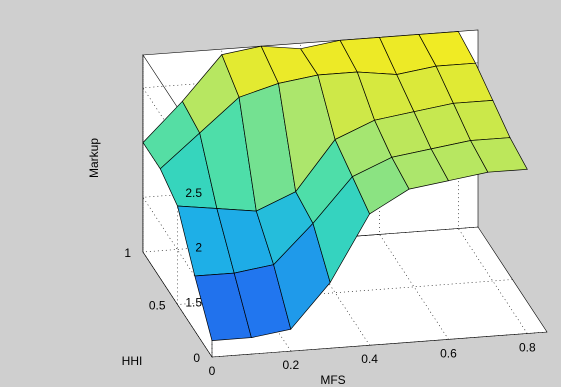  What do you see at coordinates (127, 253) in the screenshot?
I see `y-tick-label: 1` at bounding box center [127, 253].